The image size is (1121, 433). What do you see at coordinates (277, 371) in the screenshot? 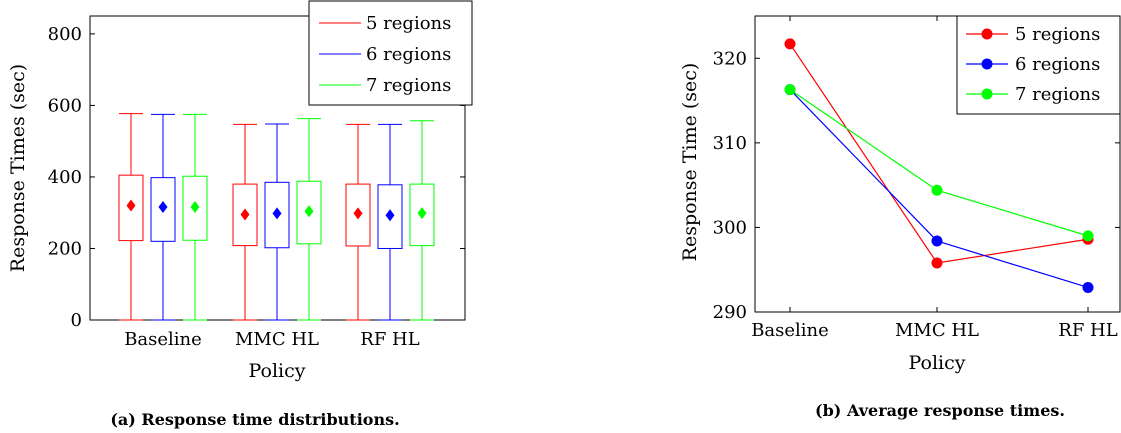
I see `box-plot-xlabel: Policy` at bounding box center [277, 371].